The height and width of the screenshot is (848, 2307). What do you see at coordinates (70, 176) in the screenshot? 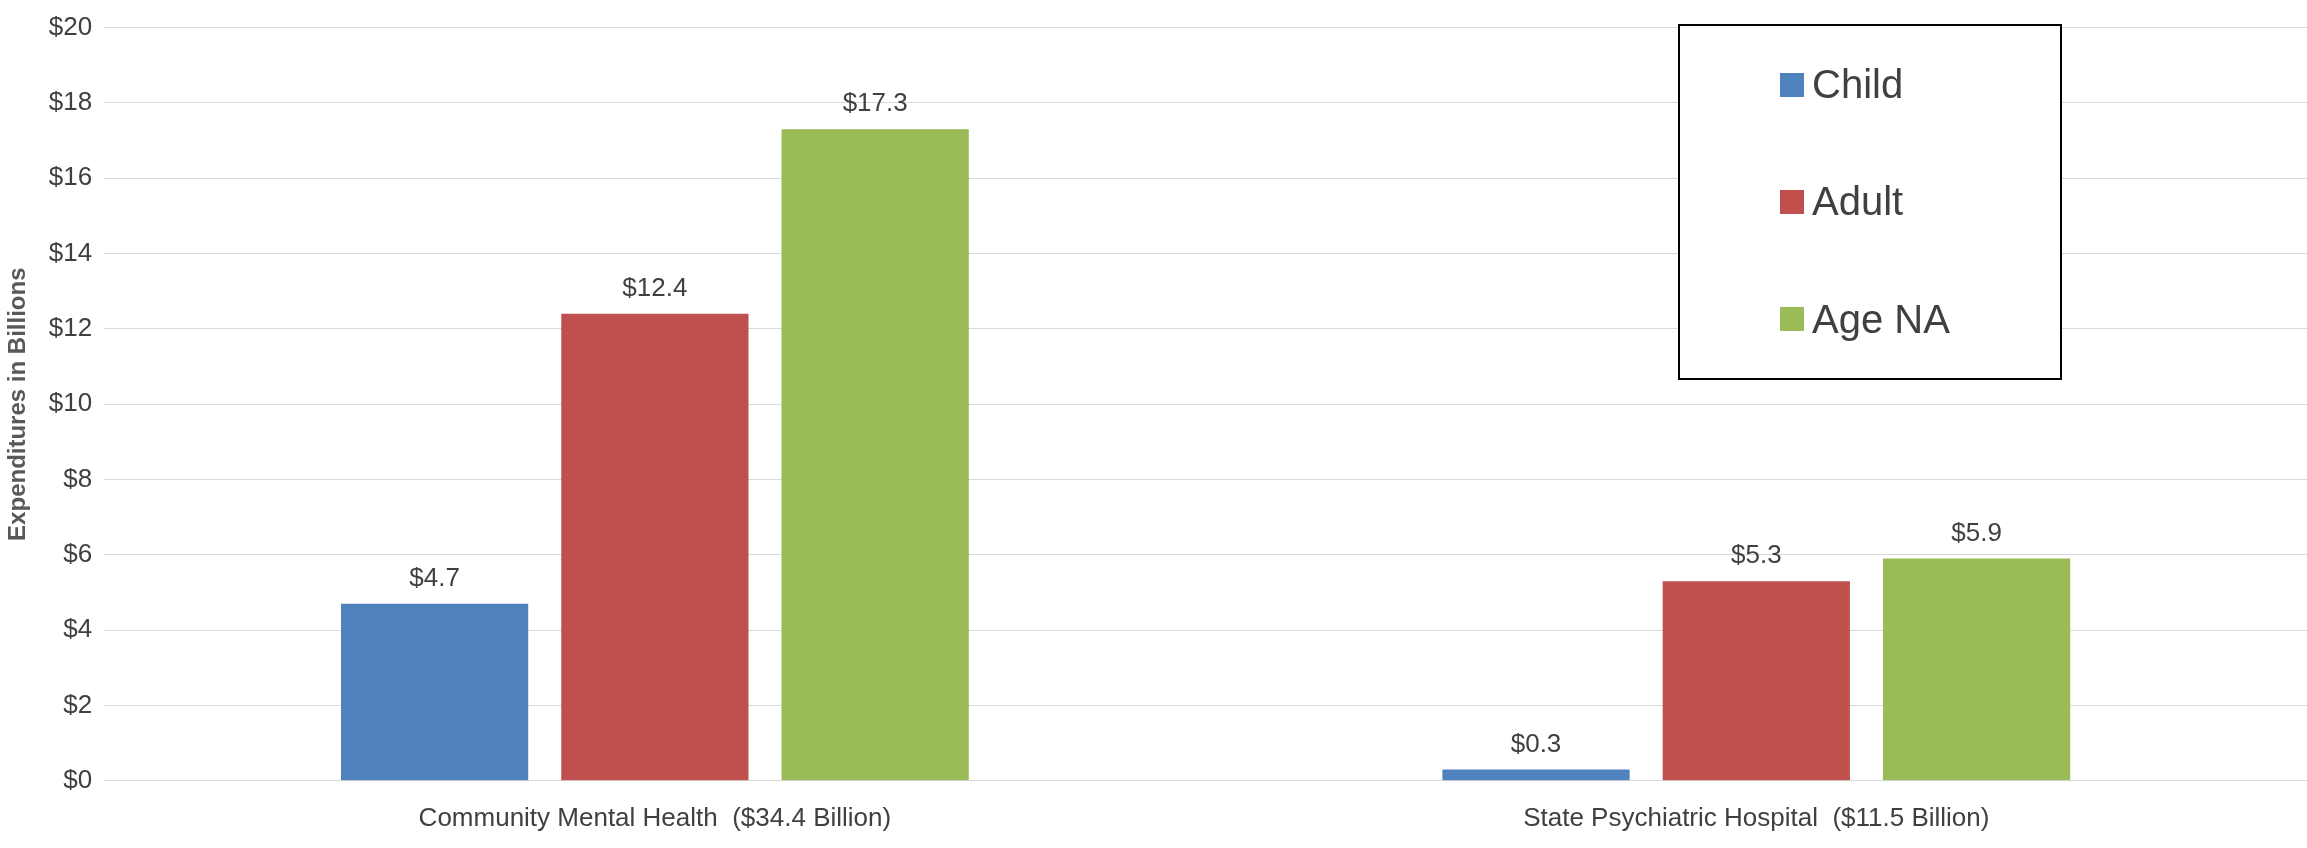
I see `y-tick-label: $16` at bounding box center [70, 176].